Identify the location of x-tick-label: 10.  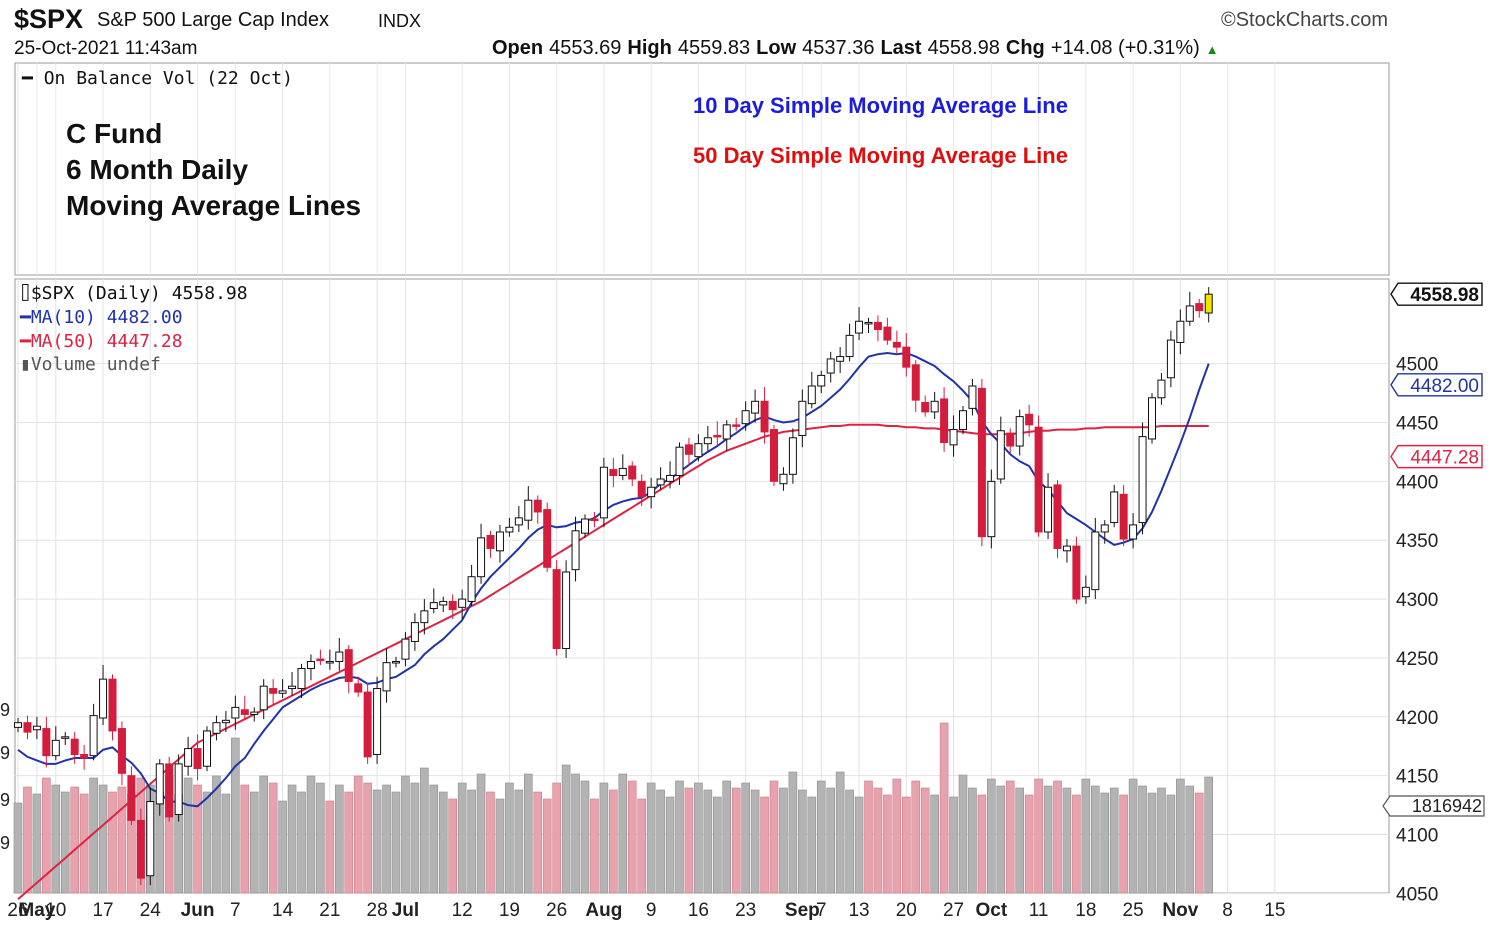
(55, 910).